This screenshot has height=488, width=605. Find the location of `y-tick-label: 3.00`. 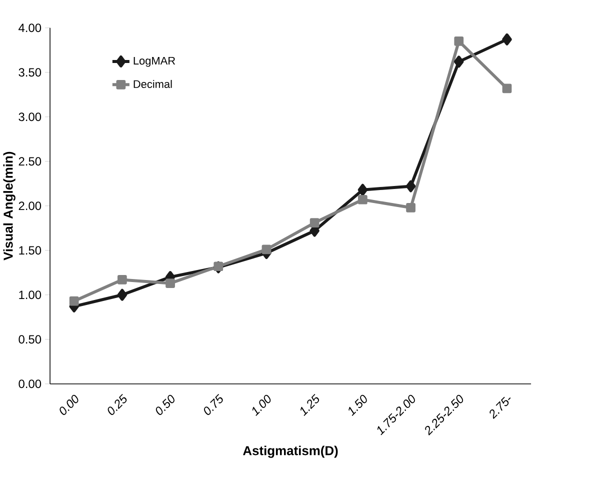

y-tick-label: 3.00 is located at coordinates (30, 117).